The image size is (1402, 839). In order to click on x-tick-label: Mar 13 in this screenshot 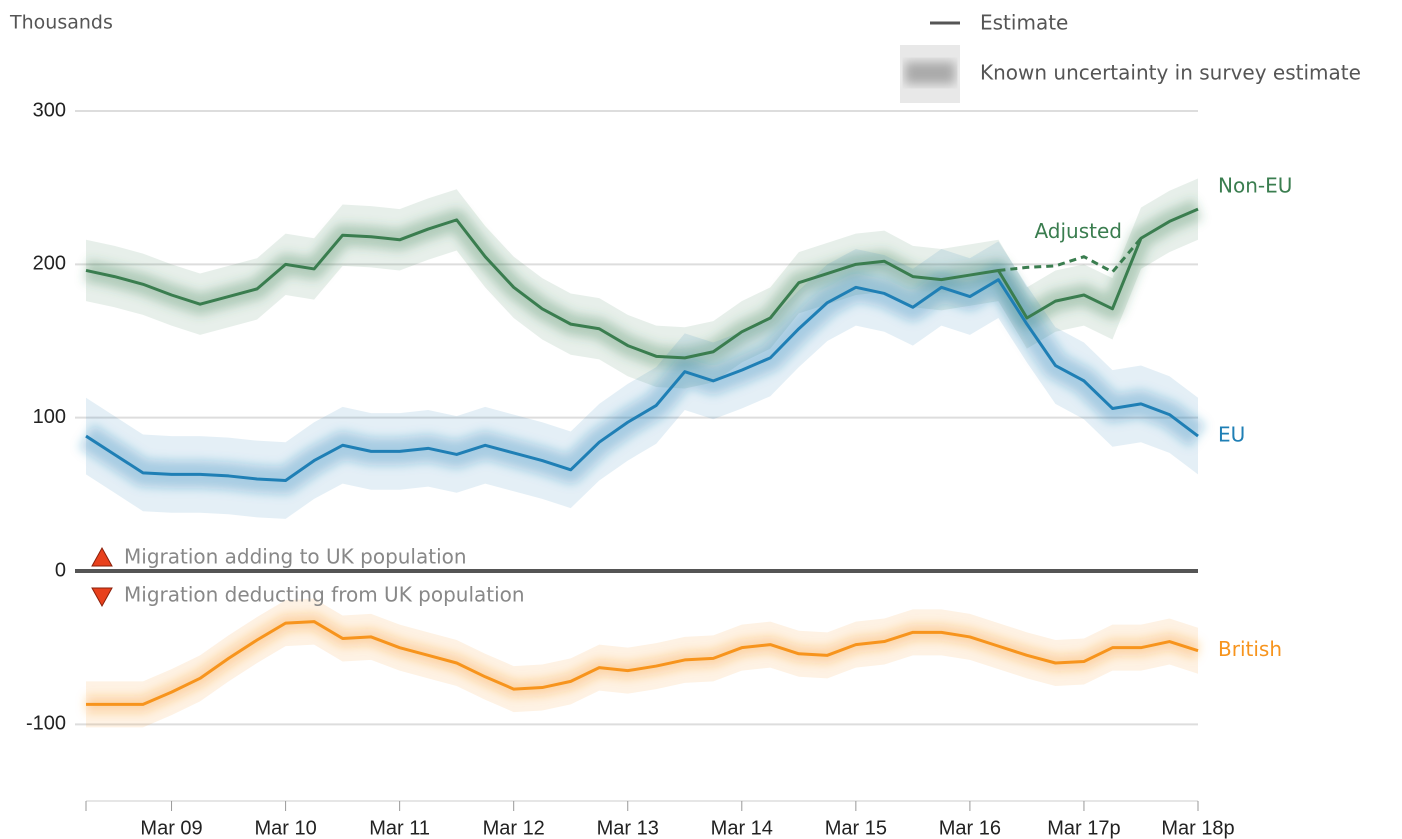, I will do `click(628, 828)`.